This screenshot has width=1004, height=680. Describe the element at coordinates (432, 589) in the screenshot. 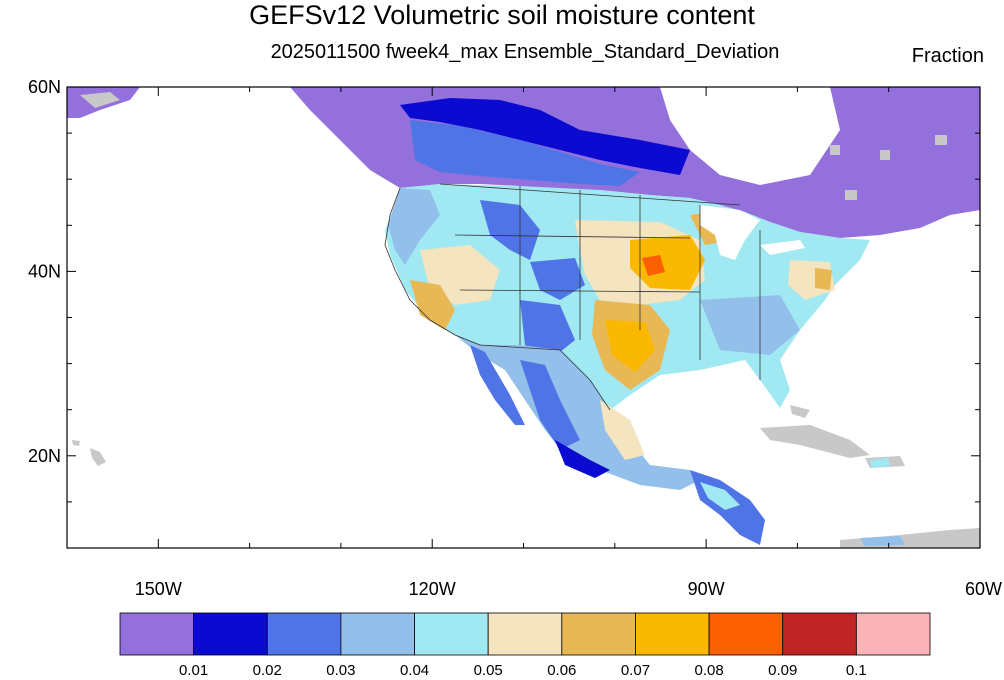

I see `lon-tick-label: 120W` at that location.